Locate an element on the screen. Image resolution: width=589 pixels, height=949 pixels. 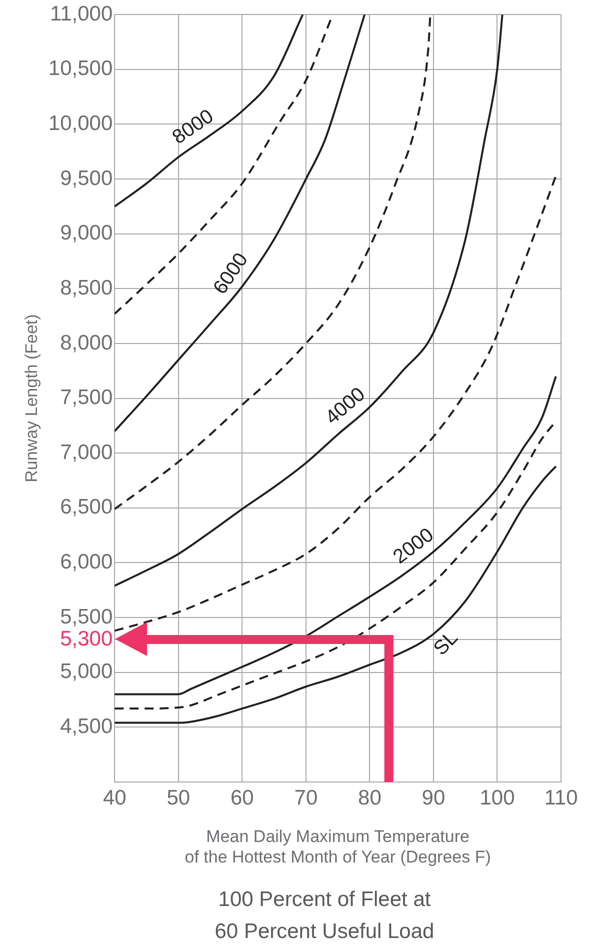
y-axis-title: Runway Length (Feet) is located at coordinates (31, 398).